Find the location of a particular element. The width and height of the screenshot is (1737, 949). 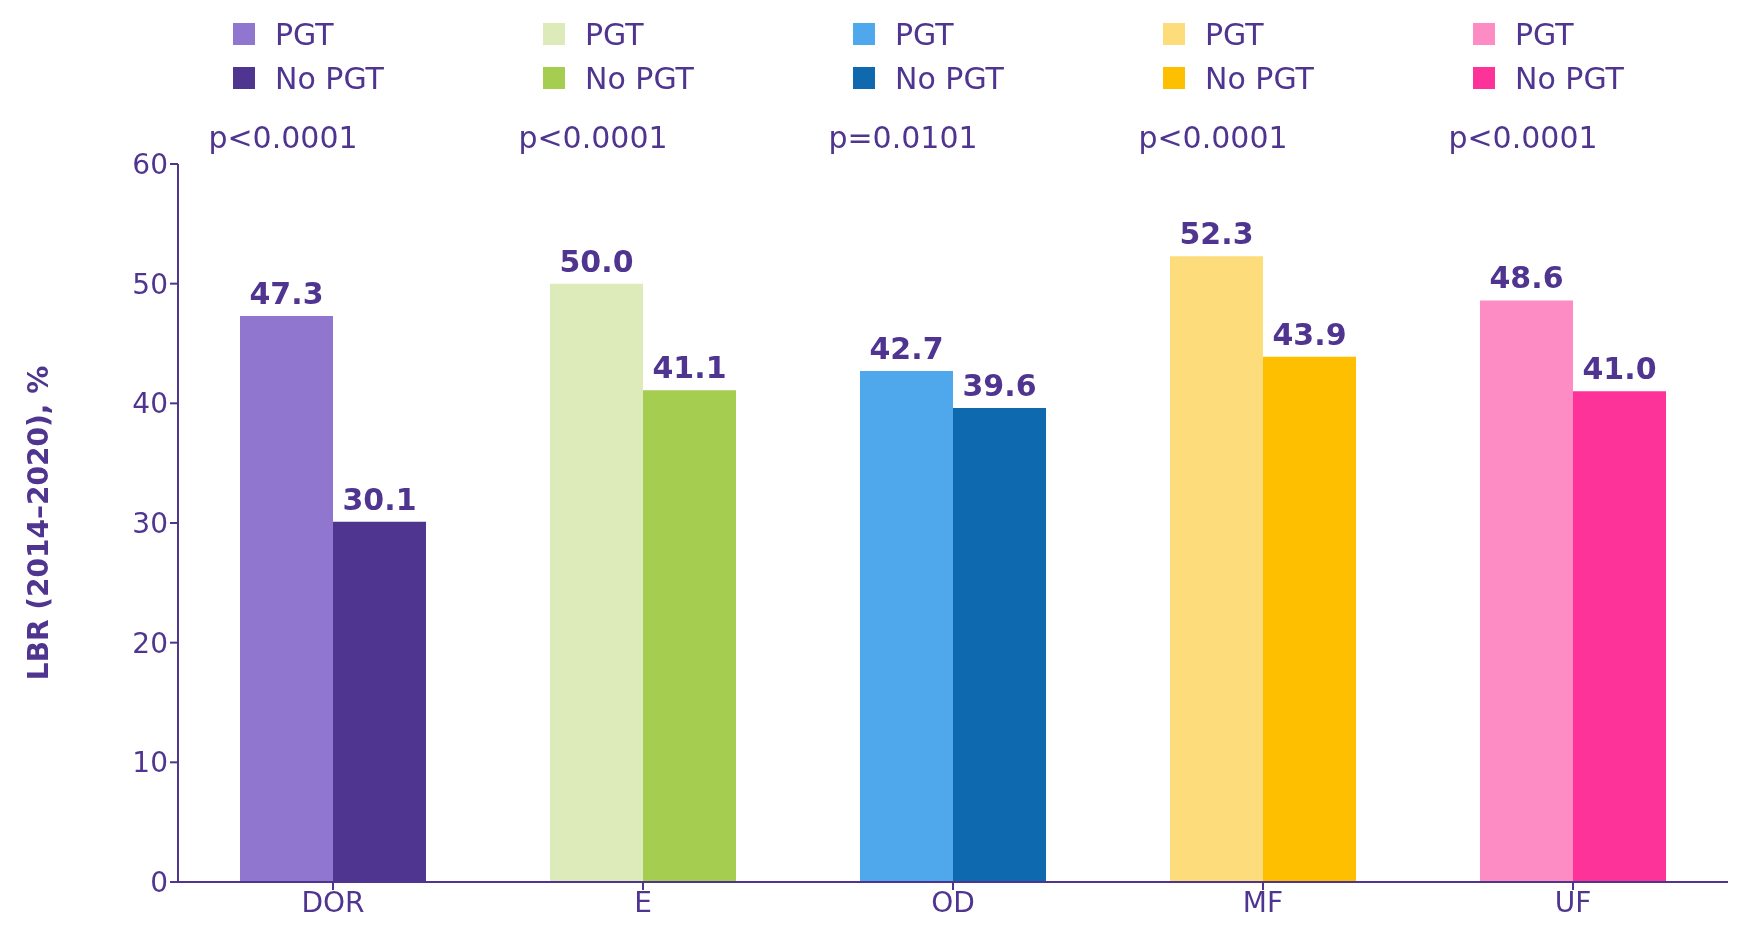

data-label: 41.1 is located at coordinates (689, 368).